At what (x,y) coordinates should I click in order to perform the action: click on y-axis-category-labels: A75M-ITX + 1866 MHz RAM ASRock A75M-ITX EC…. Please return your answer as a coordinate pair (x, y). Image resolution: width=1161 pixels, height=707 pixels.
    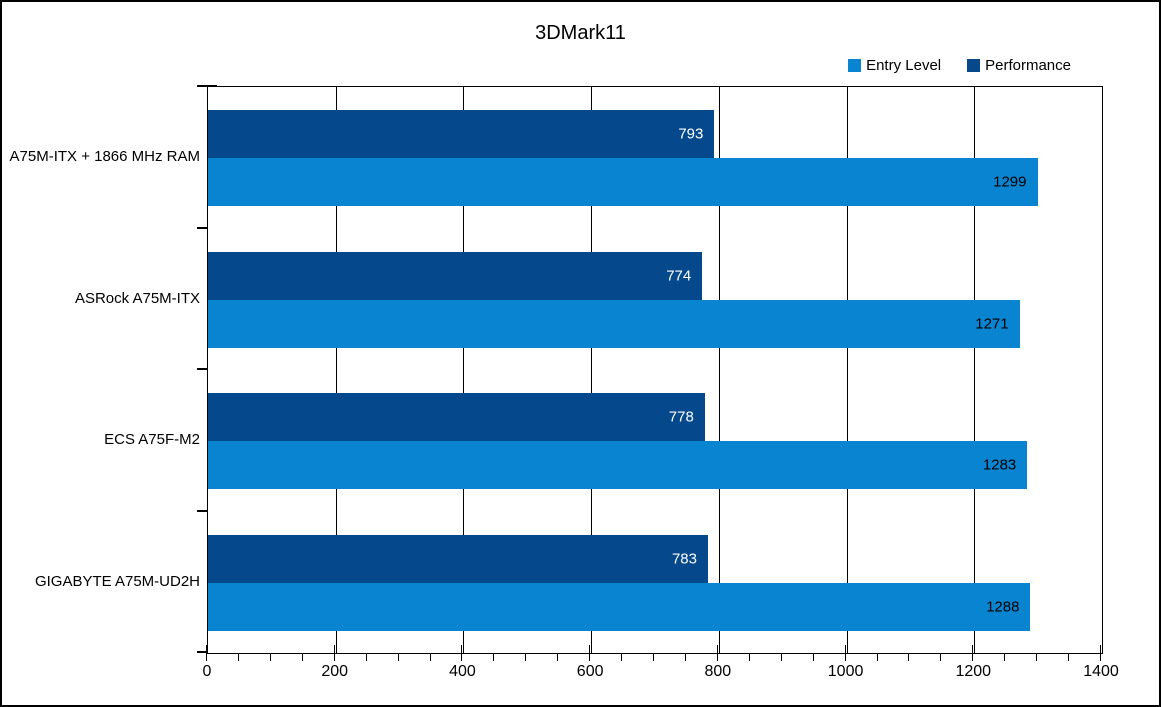
    Looking at the image, I should click on (104, 369).